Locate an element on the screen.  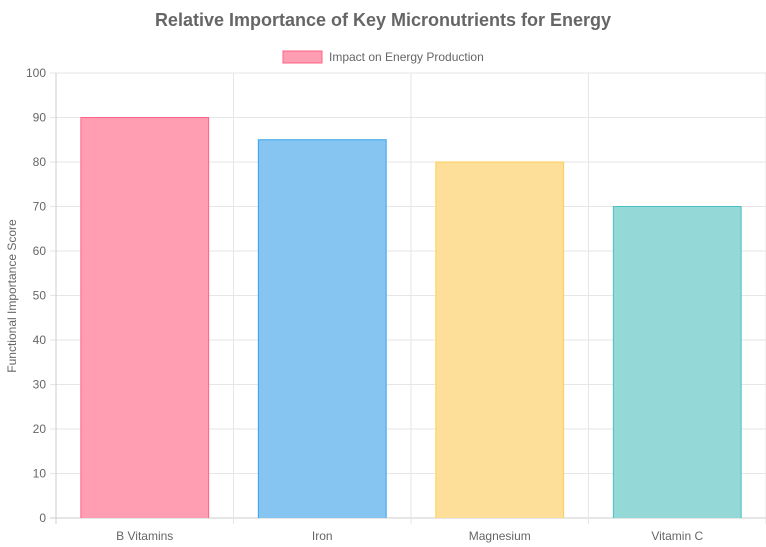
bar-magnesium is located at coordinates (500, 339).